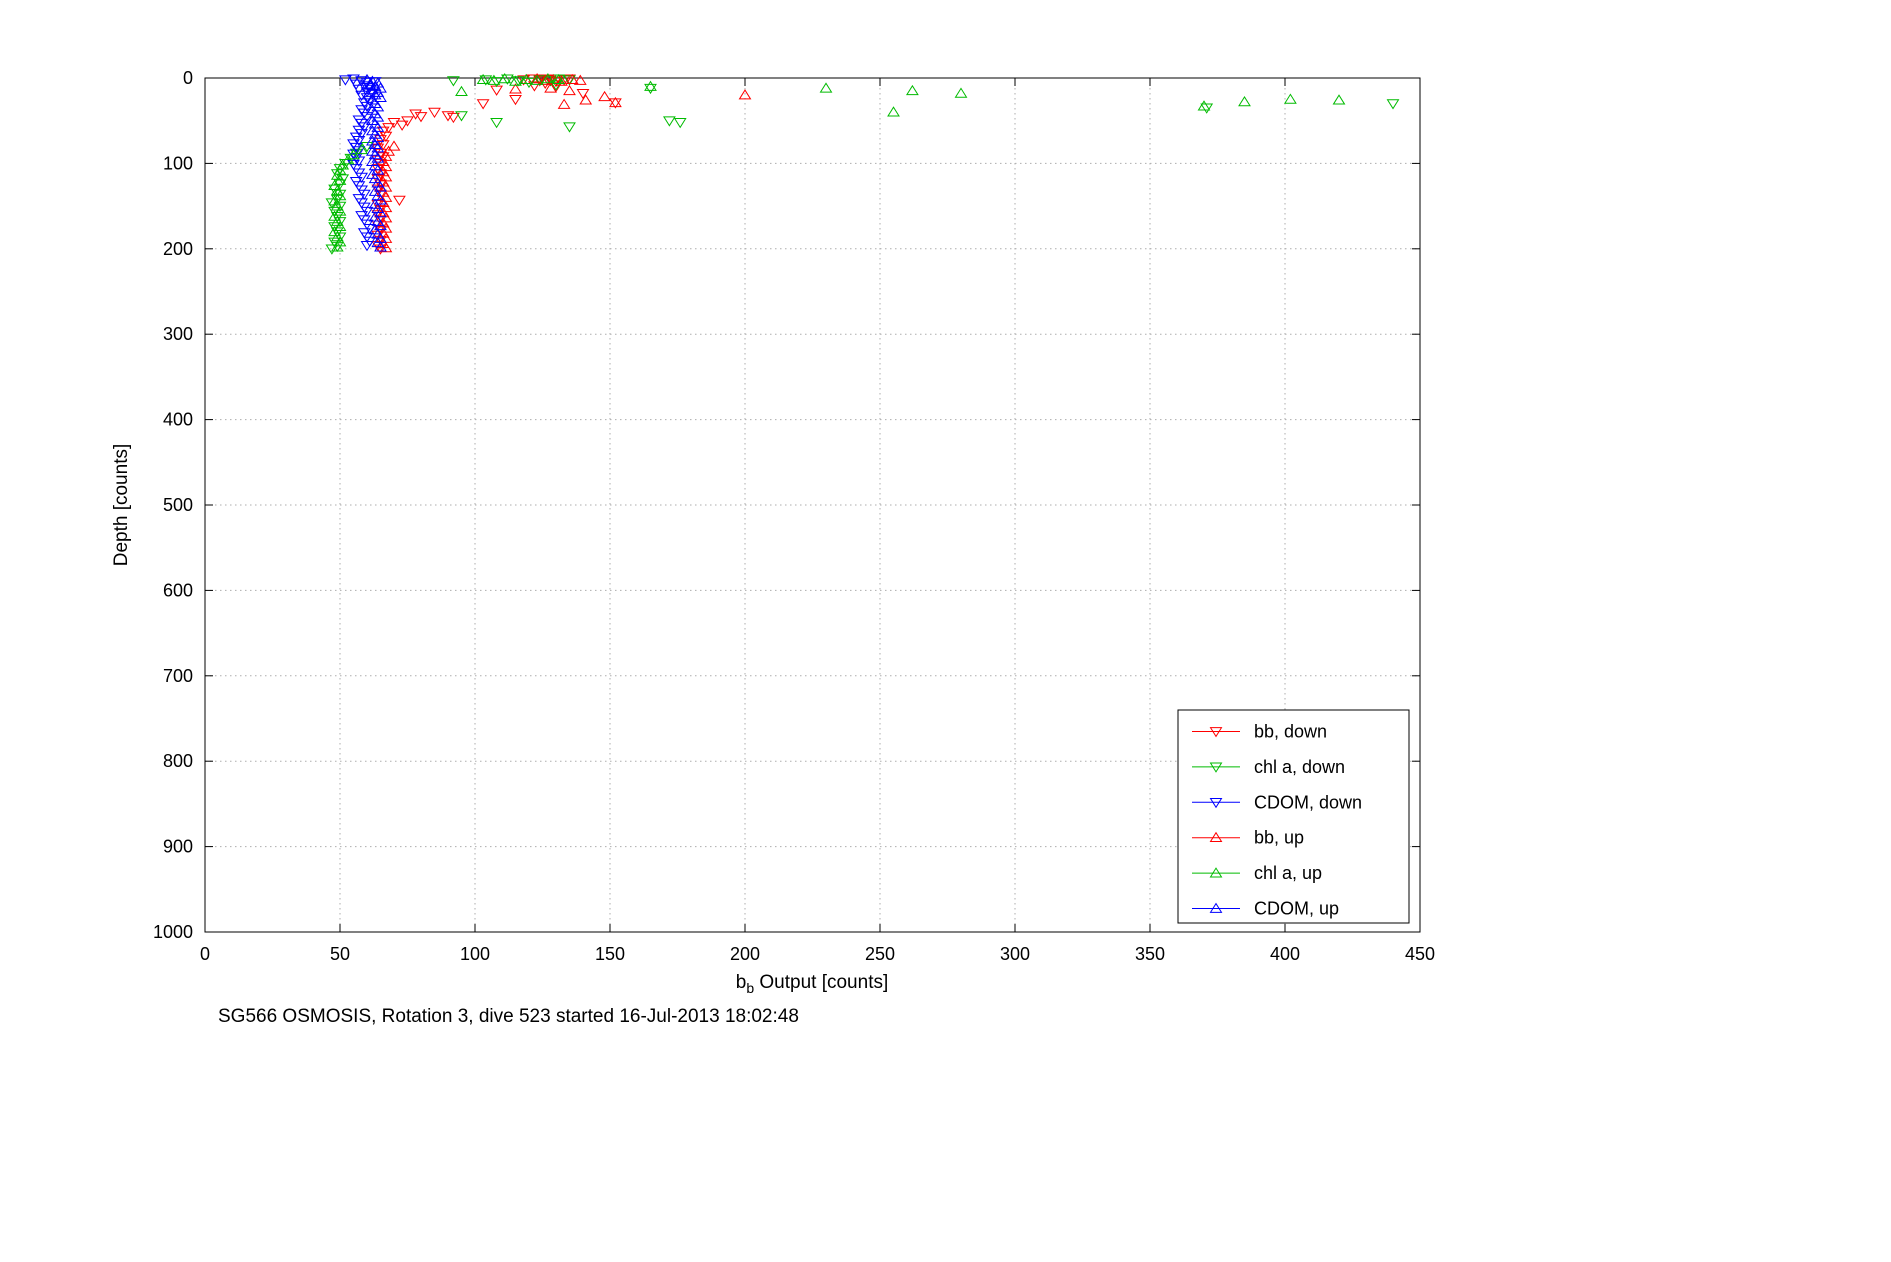  What do you see at coordinates (1285, 954) in the screenshot?
I see `x-tick-label: 400` at bounding box center [1285, 954].